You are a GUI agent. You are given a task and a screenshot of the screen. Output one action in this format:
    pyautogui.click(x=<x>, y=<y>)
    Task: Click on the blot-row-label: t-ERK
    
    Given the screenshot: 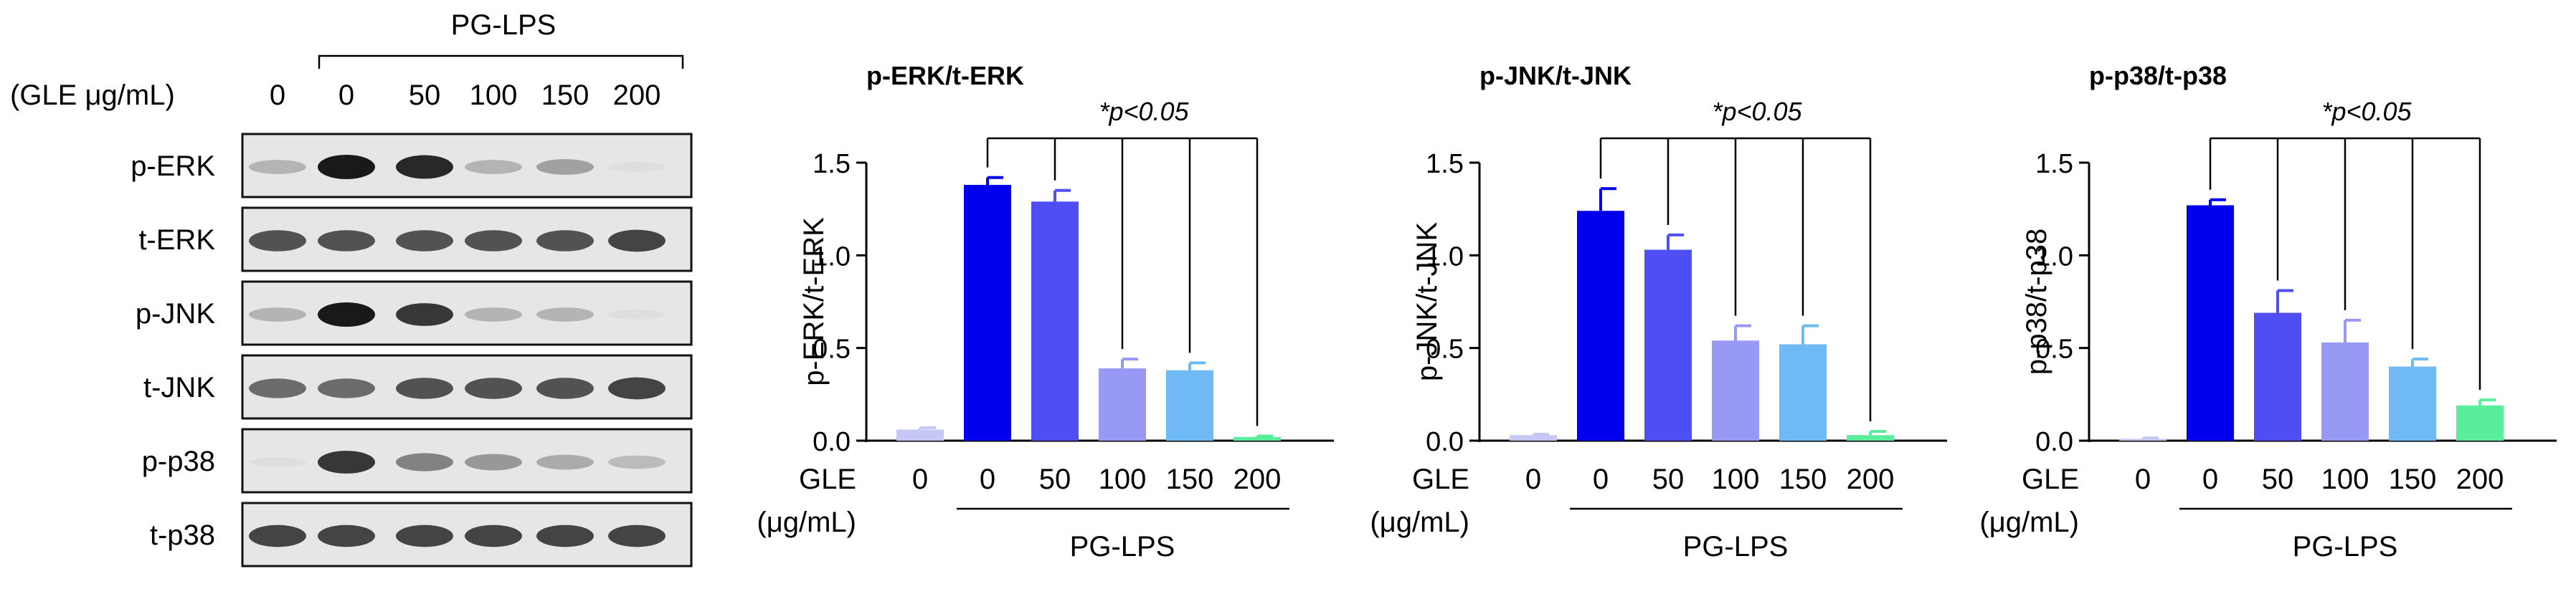 What is the action you would take?
    pyautogui.click(x=176, y=240)
    